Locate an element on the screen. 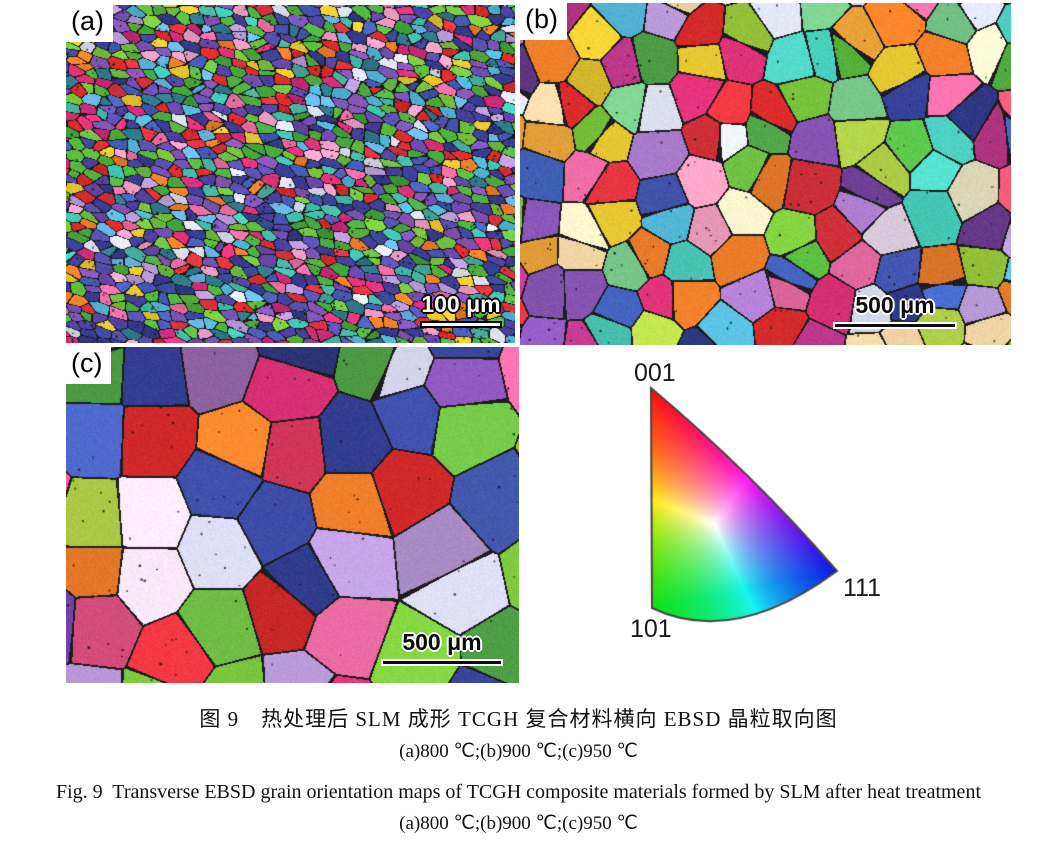 The height and width of the screenshot is (848, 1037). caption-zh-conditions: (a)800 ℃;(b)900 ℃;(c)950 ℃ is located at coordinates (518, 751).